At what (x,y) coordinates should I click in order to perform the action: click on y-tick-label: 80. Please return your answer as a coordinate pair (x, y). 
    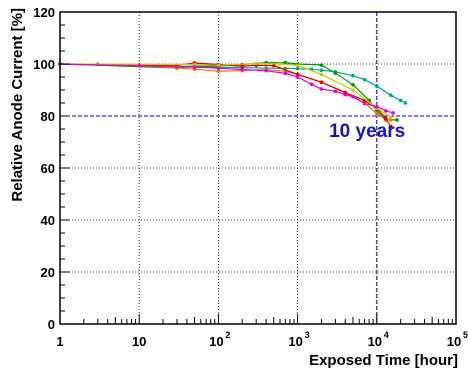
    Looking at the image, I should click on (48, 116).